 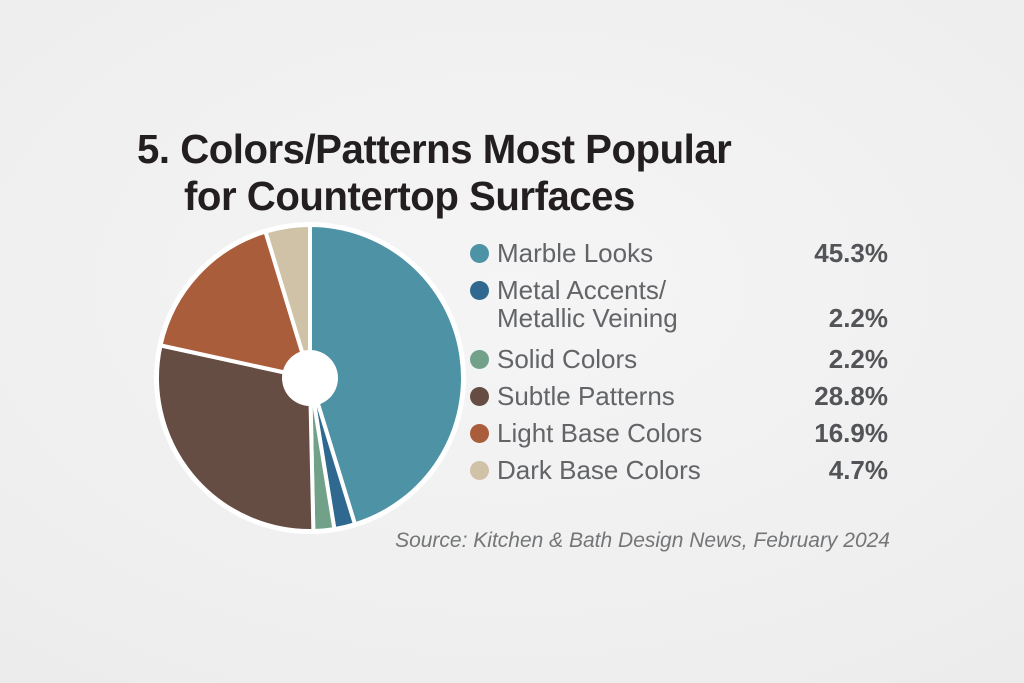 I want to click on chart-title-line1: 5. Colors/Patterns Most Popular, so click(x=434, y=149).